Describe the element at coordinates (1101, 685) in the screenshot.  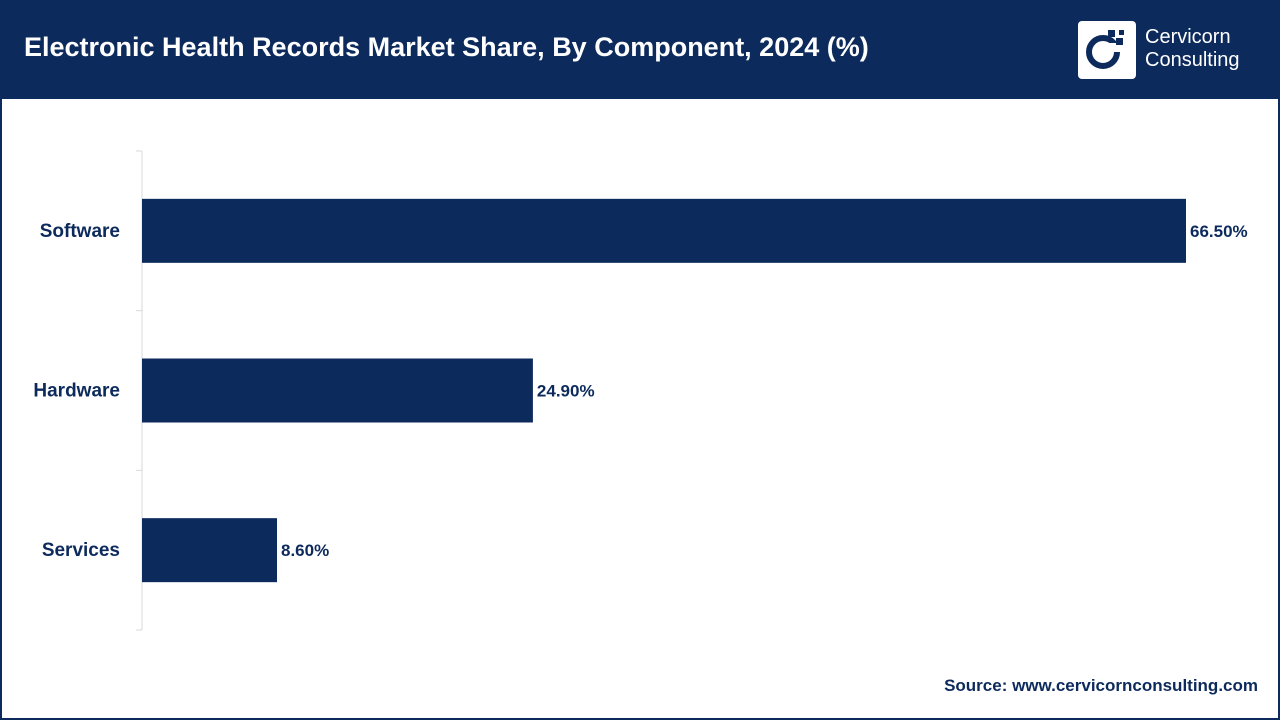
I see `source-note: Source: www.cervicornconsulting.com` at that location.